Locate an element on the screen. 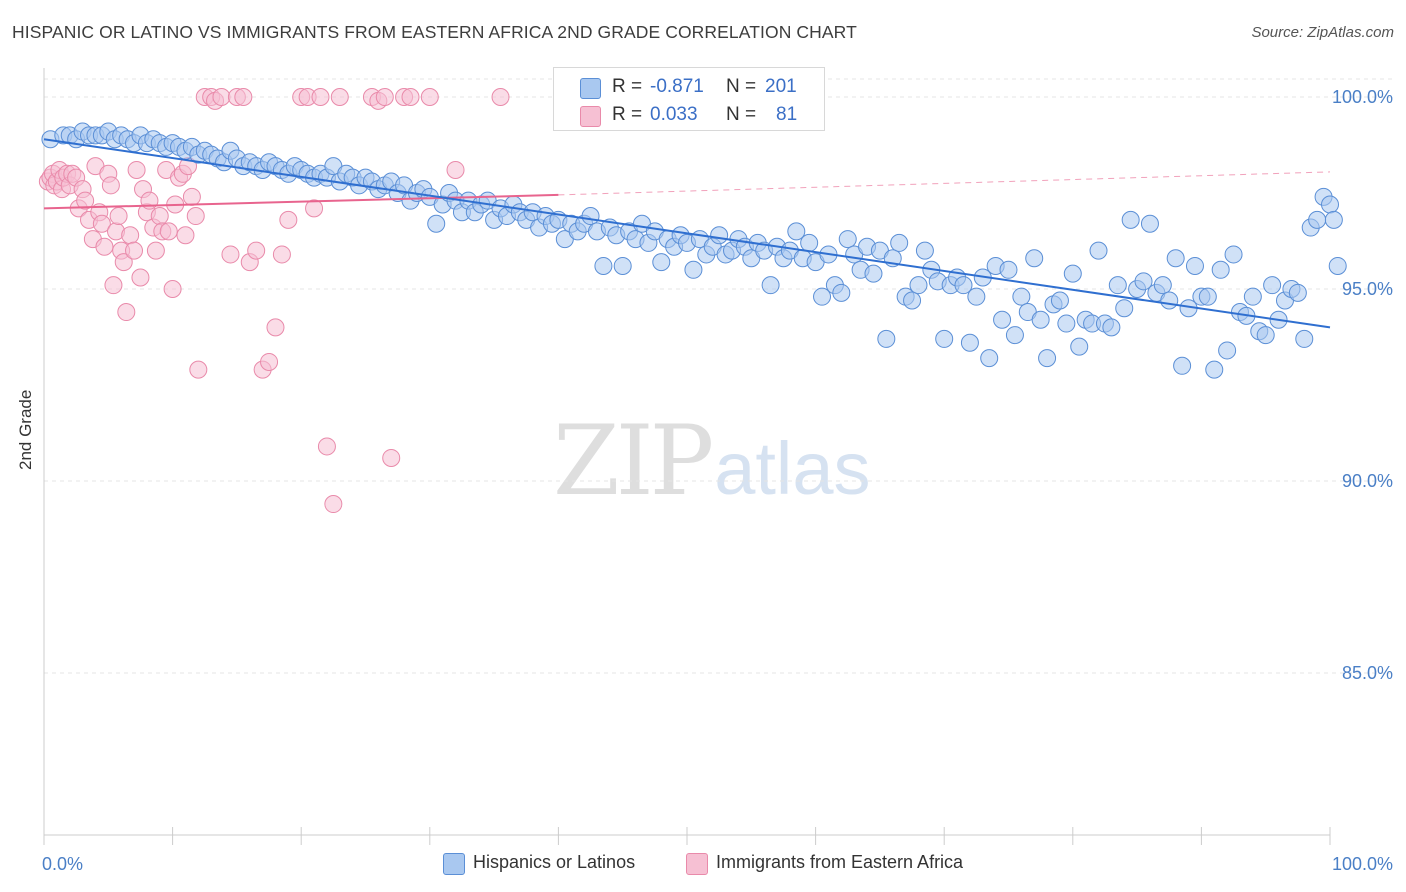 The width and height of the screenshot is (1406, 892). legend-swatch-hispanic is located at coordinates (454, 864).